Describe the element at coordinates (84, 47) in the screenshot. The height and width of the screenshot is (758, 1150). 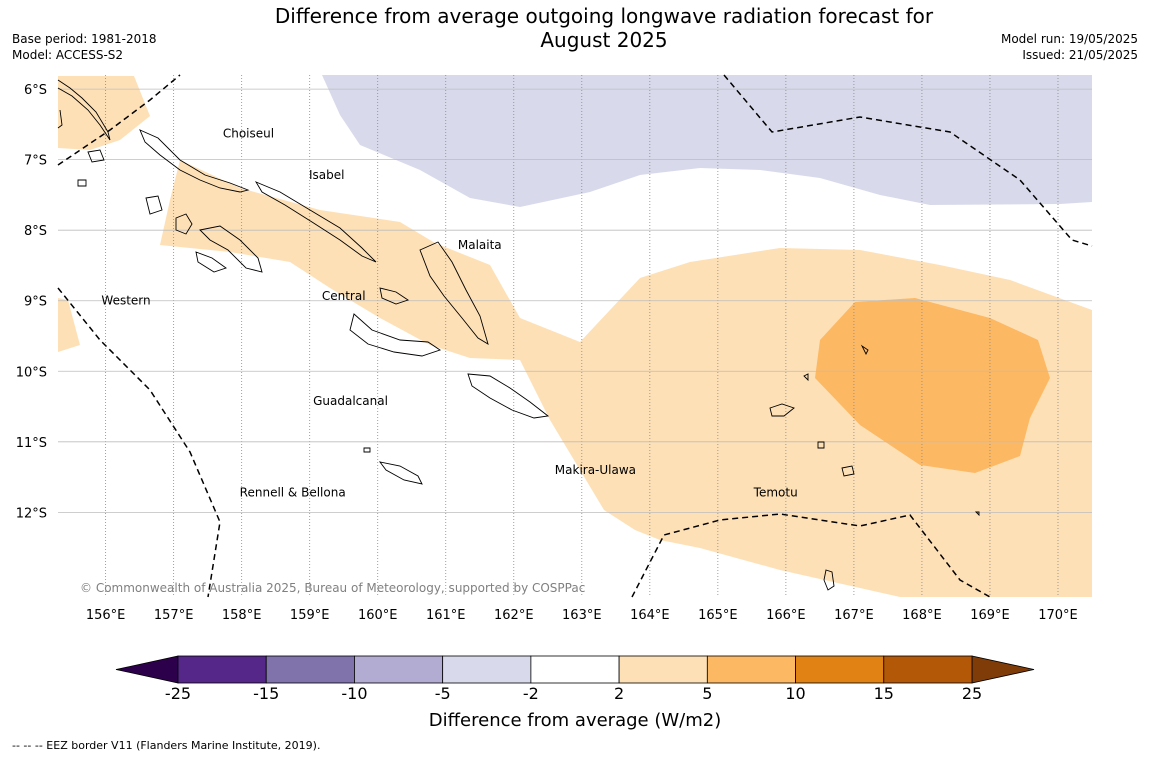
I see `meta-left: Base period: 1981-2018 Model: ACCESS-S2` at that location.